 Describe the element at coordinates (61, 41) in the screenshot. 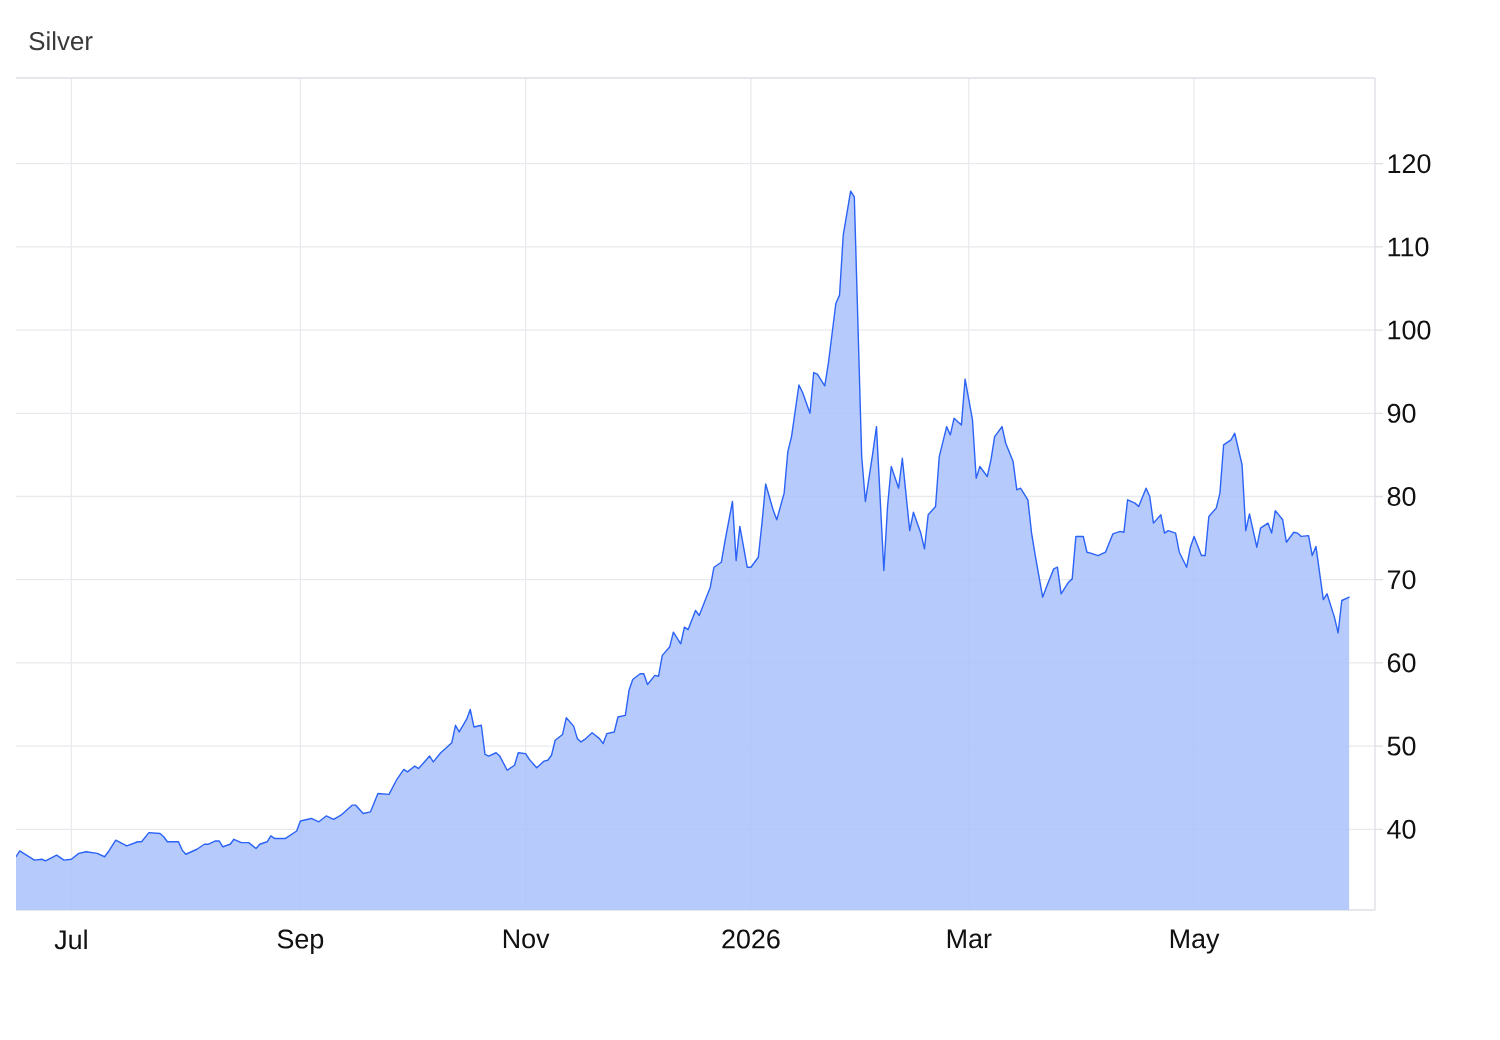

I see `chart-title: Silver` at that location.